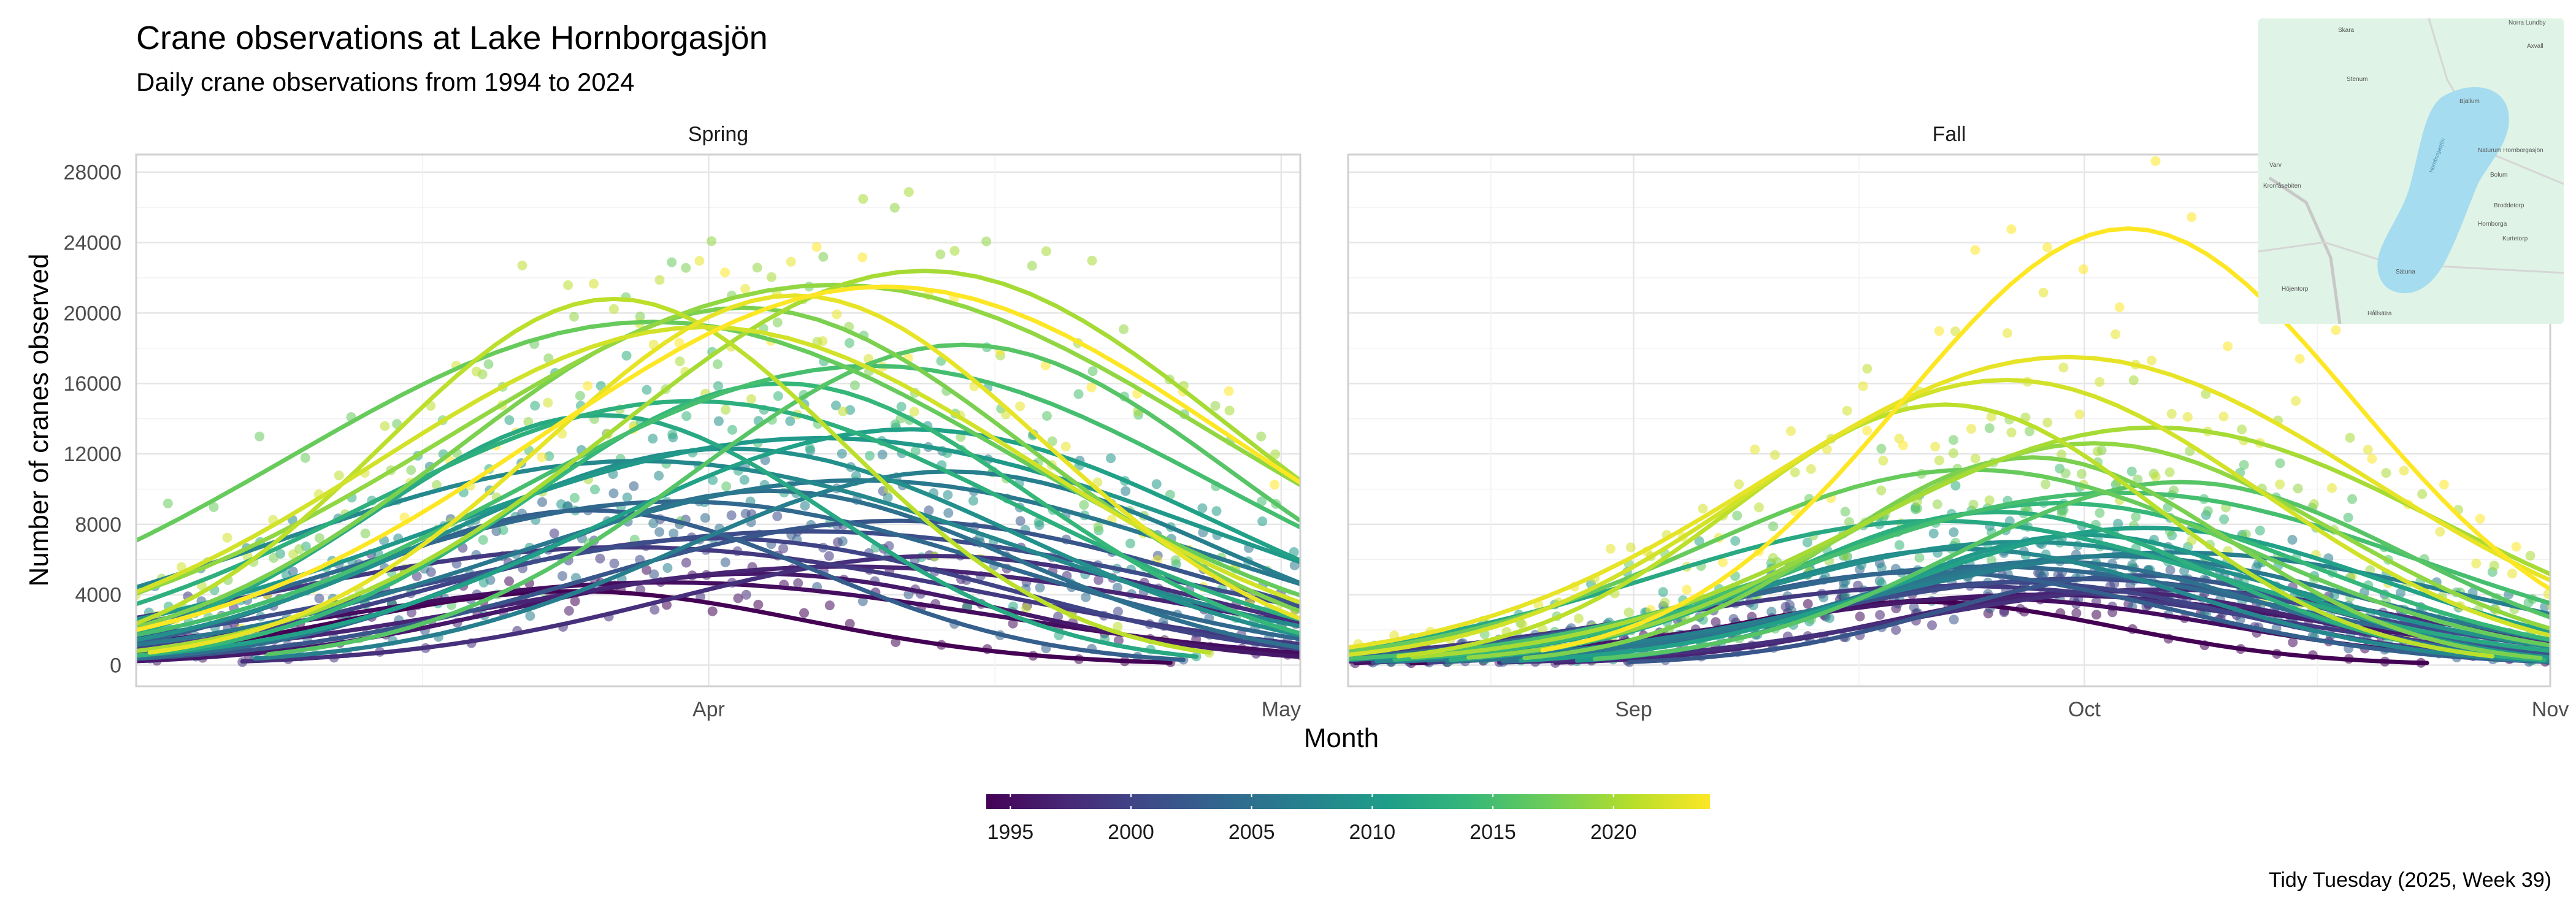 This screenshot has width=2576, height=923. I want to click on colorbar-tick-label: 2020, so click(1613, 832).